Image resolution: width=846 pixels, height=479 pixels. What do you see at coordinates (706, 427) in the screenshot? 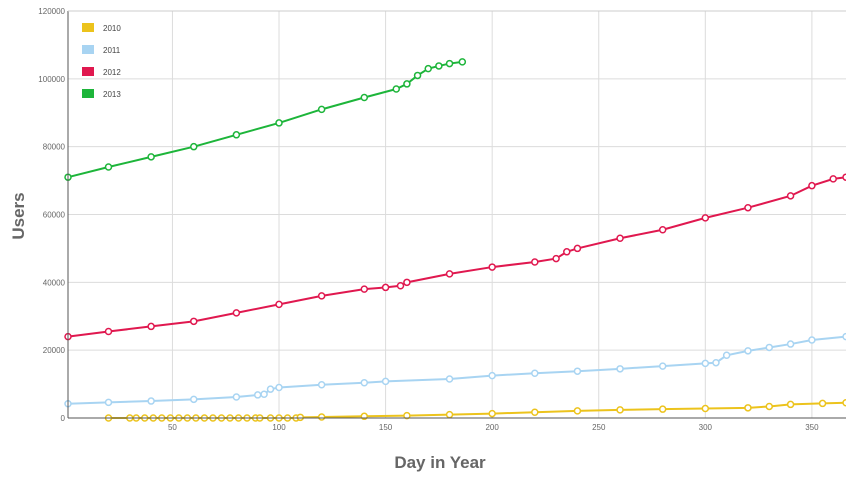
I see `x-tick-label: 300` at bounding box center [706, 427].